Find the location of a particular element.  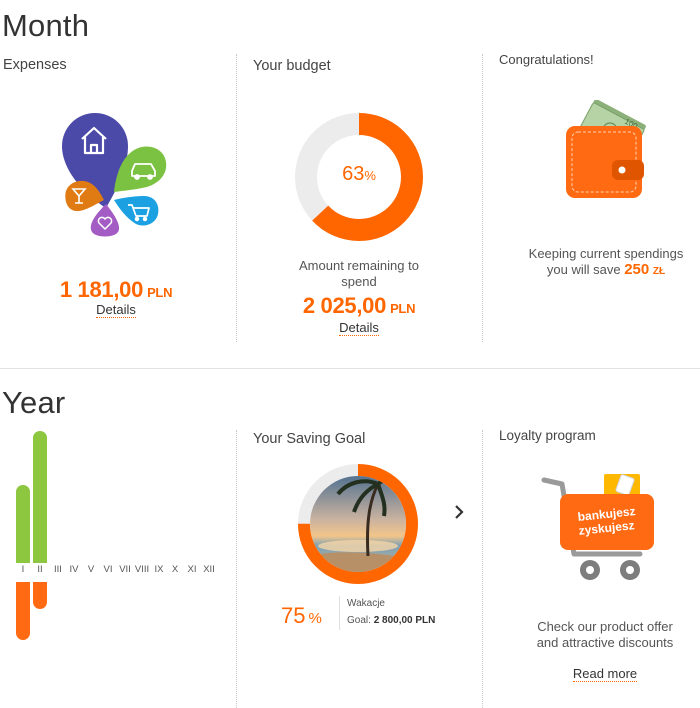

expenses-category-chart is located at coordinates (114, 174).